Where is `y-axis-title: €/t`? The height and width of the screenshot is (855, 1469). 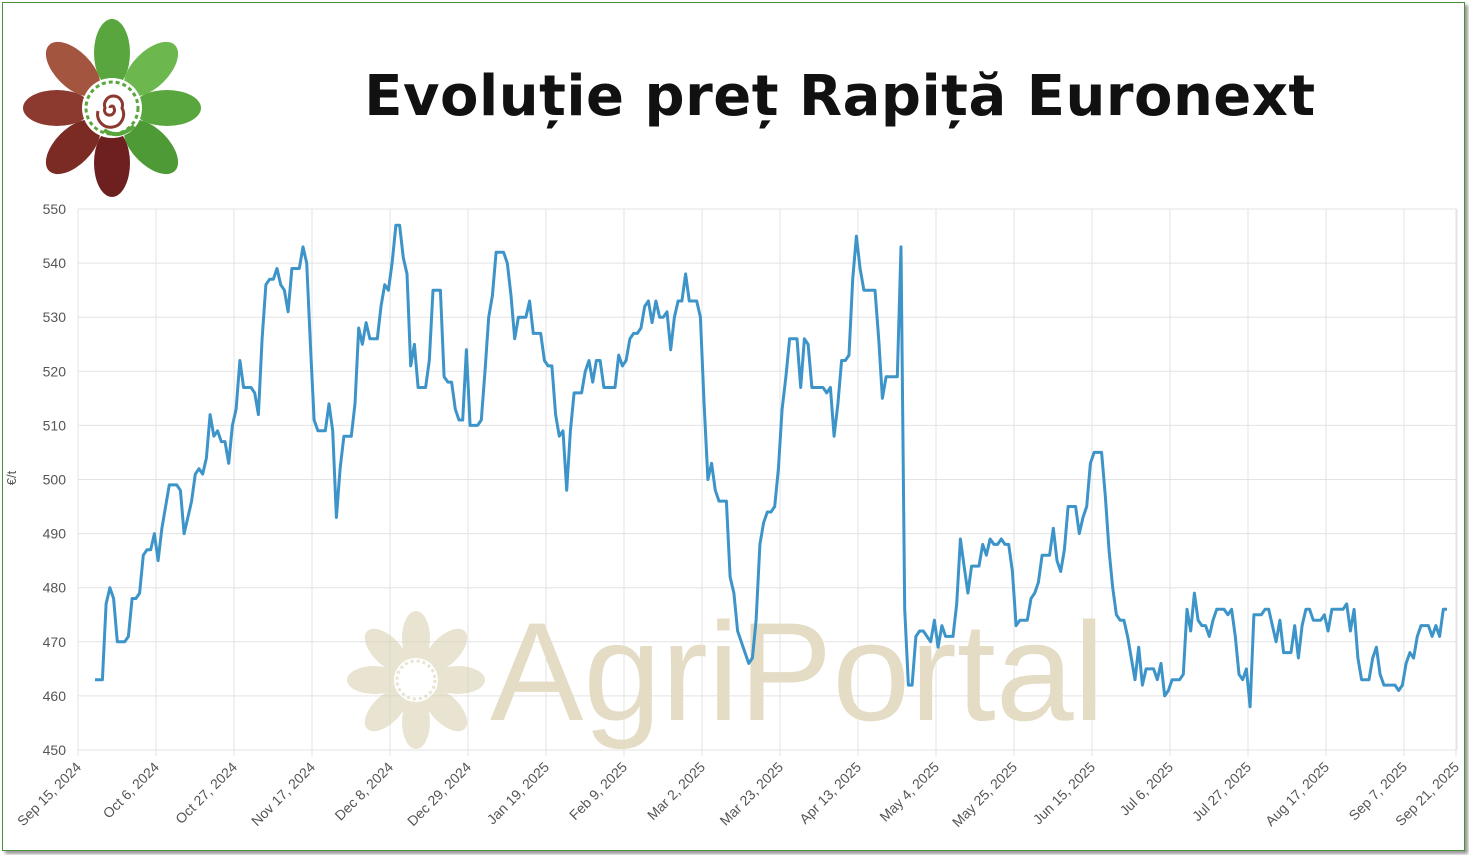
y-axis-title: €/t is located at coordinates (11, 477).